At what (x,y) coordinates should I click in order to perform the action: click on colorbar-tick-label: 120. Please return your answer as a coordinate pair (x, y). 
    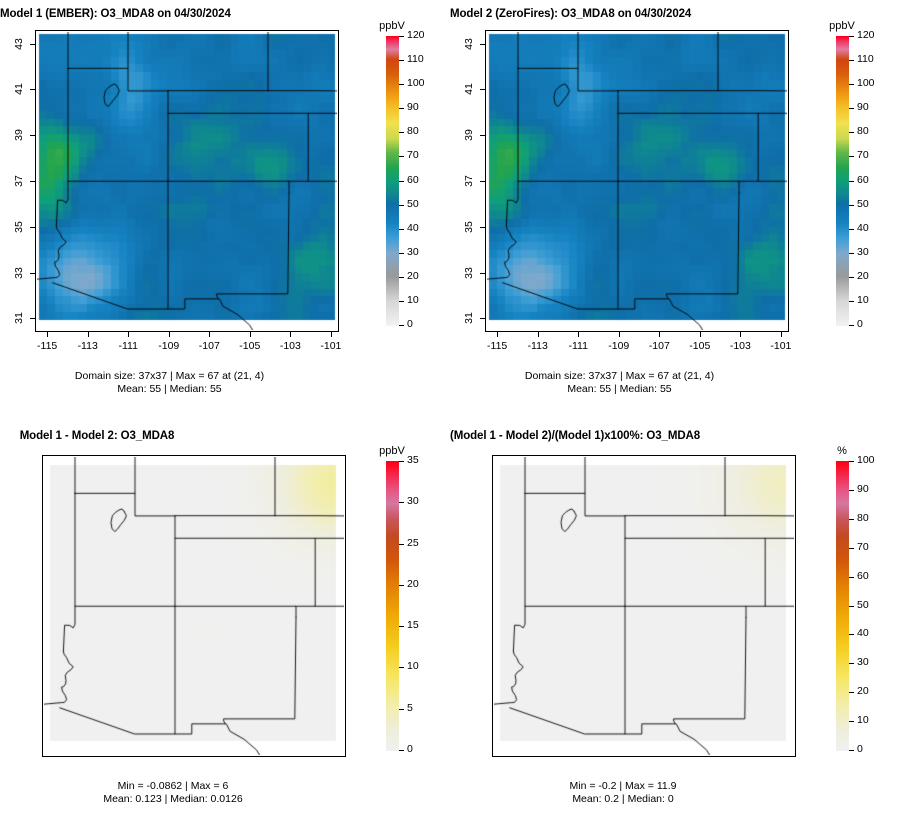
    Looking at the image, I should click on (416, 35).